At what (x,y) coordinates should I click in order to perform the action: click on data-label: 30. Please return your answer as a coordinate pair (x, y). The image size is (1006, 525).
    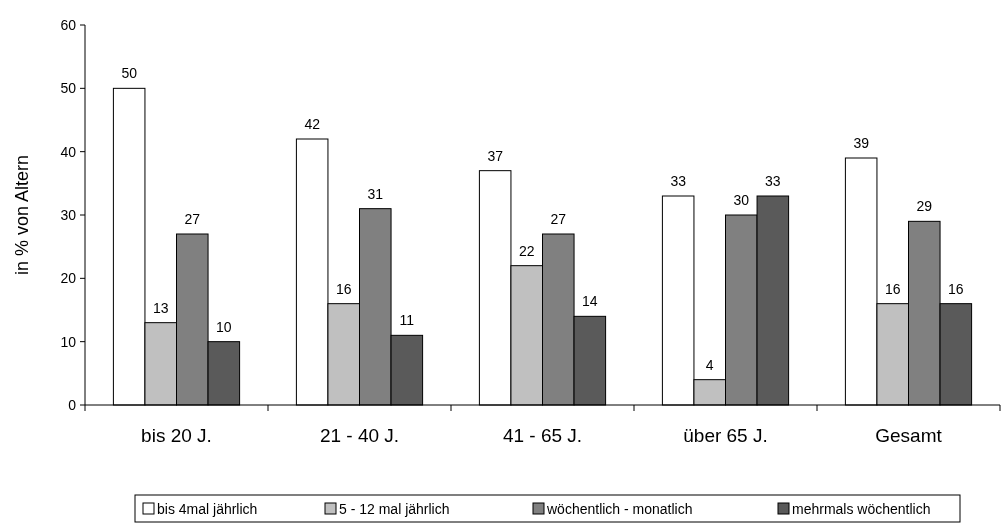
    Looking at the image, I should click on (741, 200).